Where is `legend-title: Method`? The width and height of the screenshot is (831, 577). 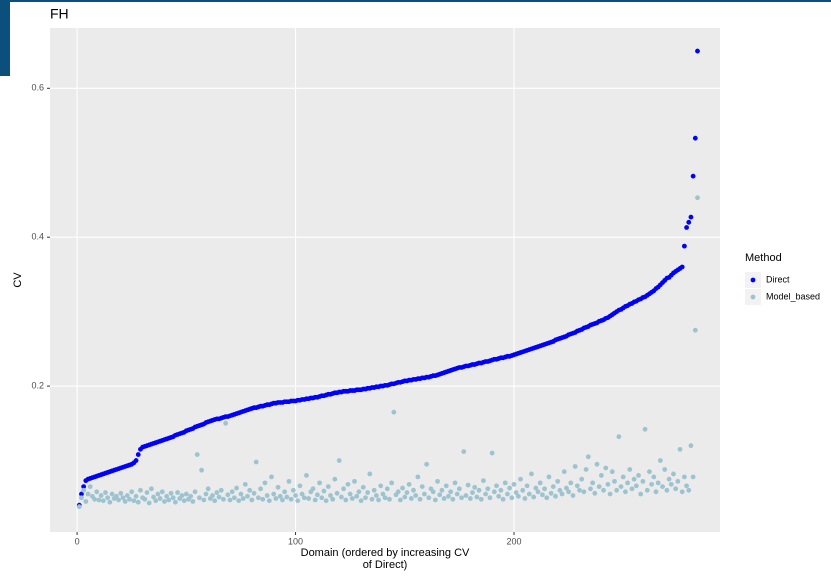 legend-title: Method is located at coordinates (763, 258).